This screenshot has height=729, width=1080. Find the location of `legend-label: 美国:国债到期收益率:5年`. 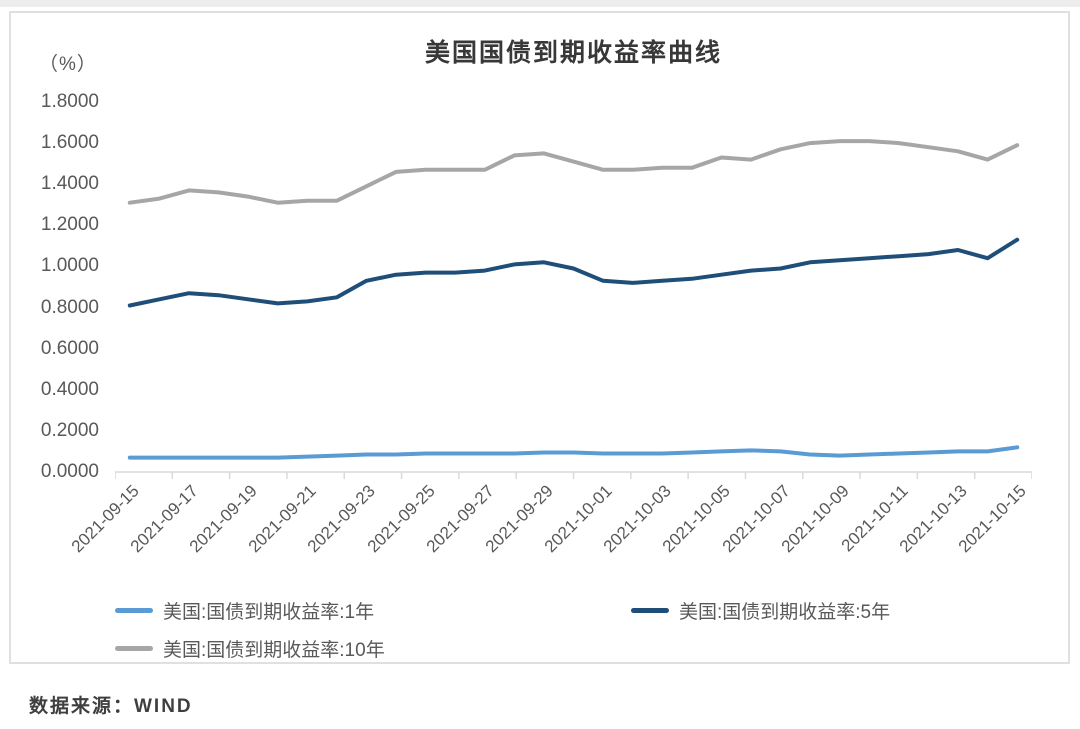

legend-label: 美国:国债到期收益率:5年 is located at coordinates (785, 612).